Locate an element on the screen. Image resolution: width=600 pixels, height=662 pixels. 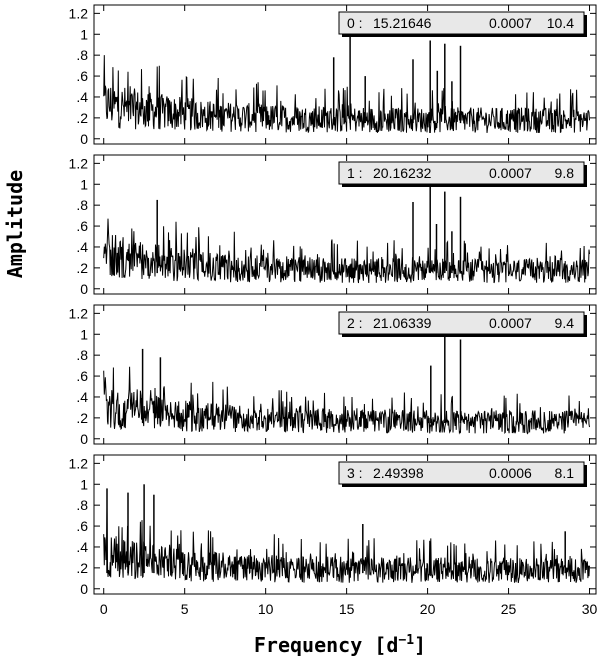
label-error-1: 0.0007 is located at coordinates (510, 173).